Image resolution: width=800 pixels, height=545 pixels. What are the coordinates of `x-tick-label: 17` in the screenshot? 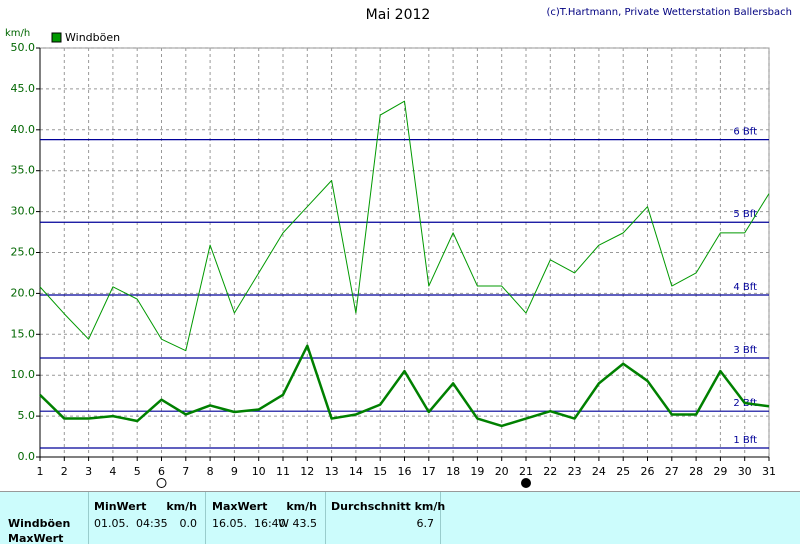 It's located at (429, 471).